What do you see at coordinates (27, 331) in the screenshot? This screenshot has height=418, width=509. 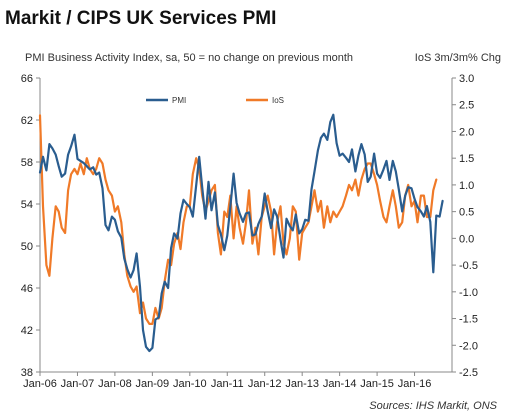 I see `left-tick-label: 42` at bounding box center [27, 331].